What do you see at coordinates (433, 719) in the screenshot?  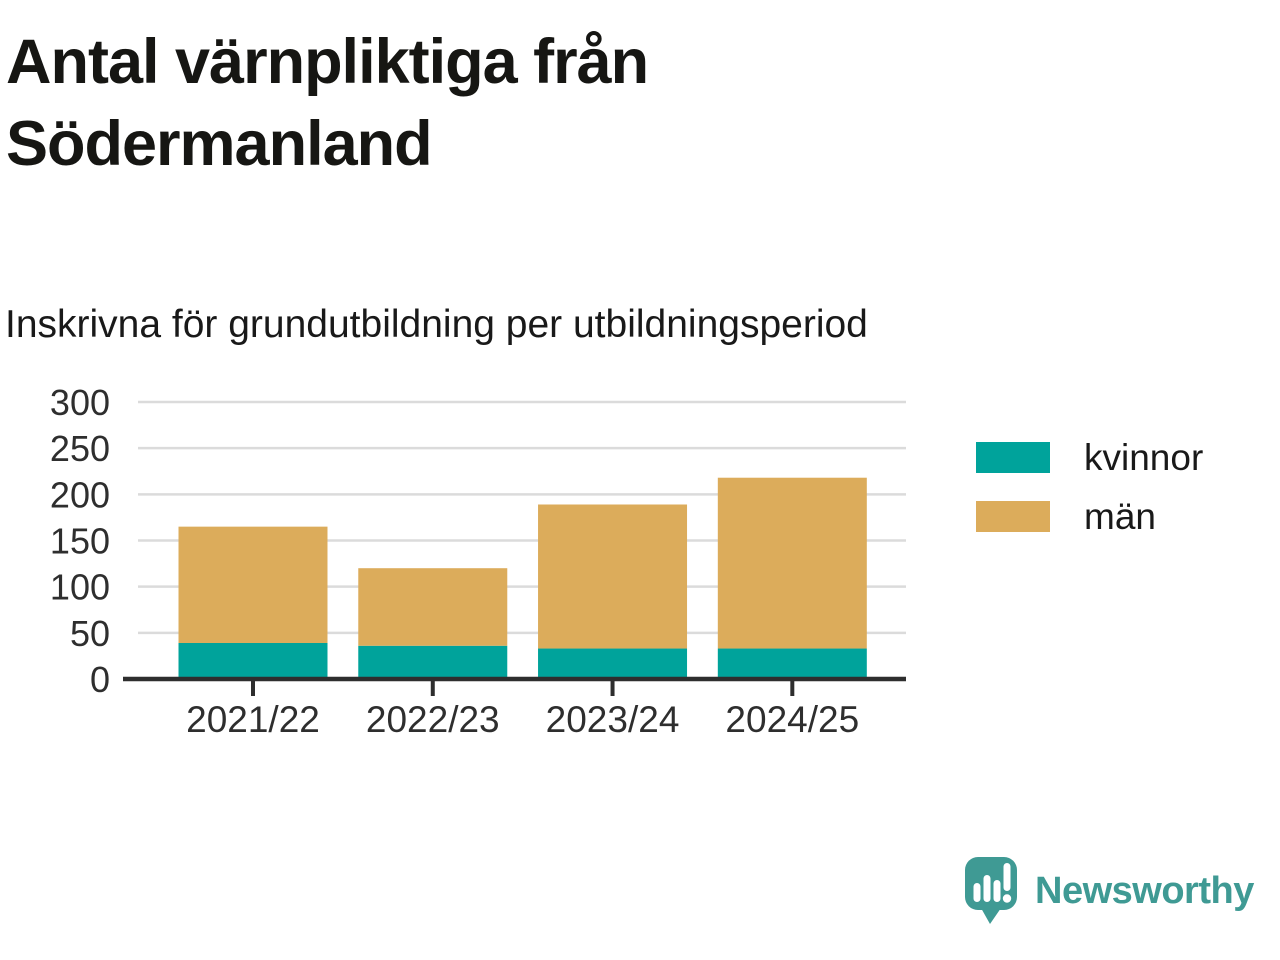 I see `x-tick-label: 2022/23` at bounding box center [433, 719].